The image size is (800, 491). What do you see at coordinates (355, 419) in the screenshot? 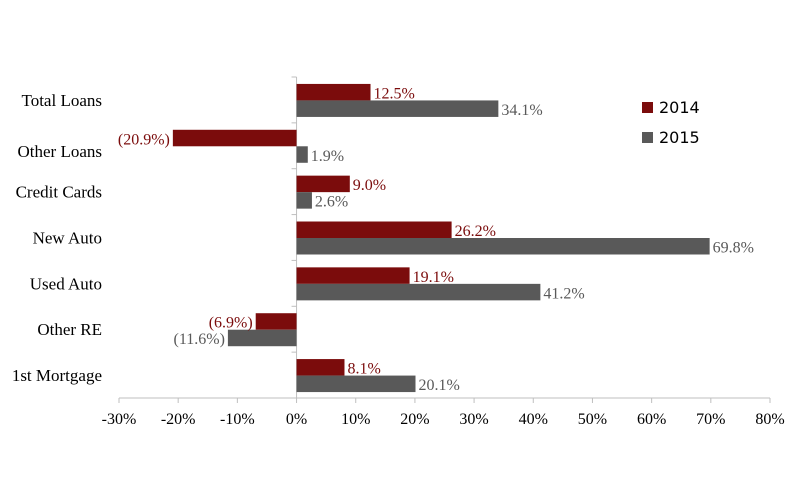
I see `x-tick-label: 10%` at bounding box center [355, 419].